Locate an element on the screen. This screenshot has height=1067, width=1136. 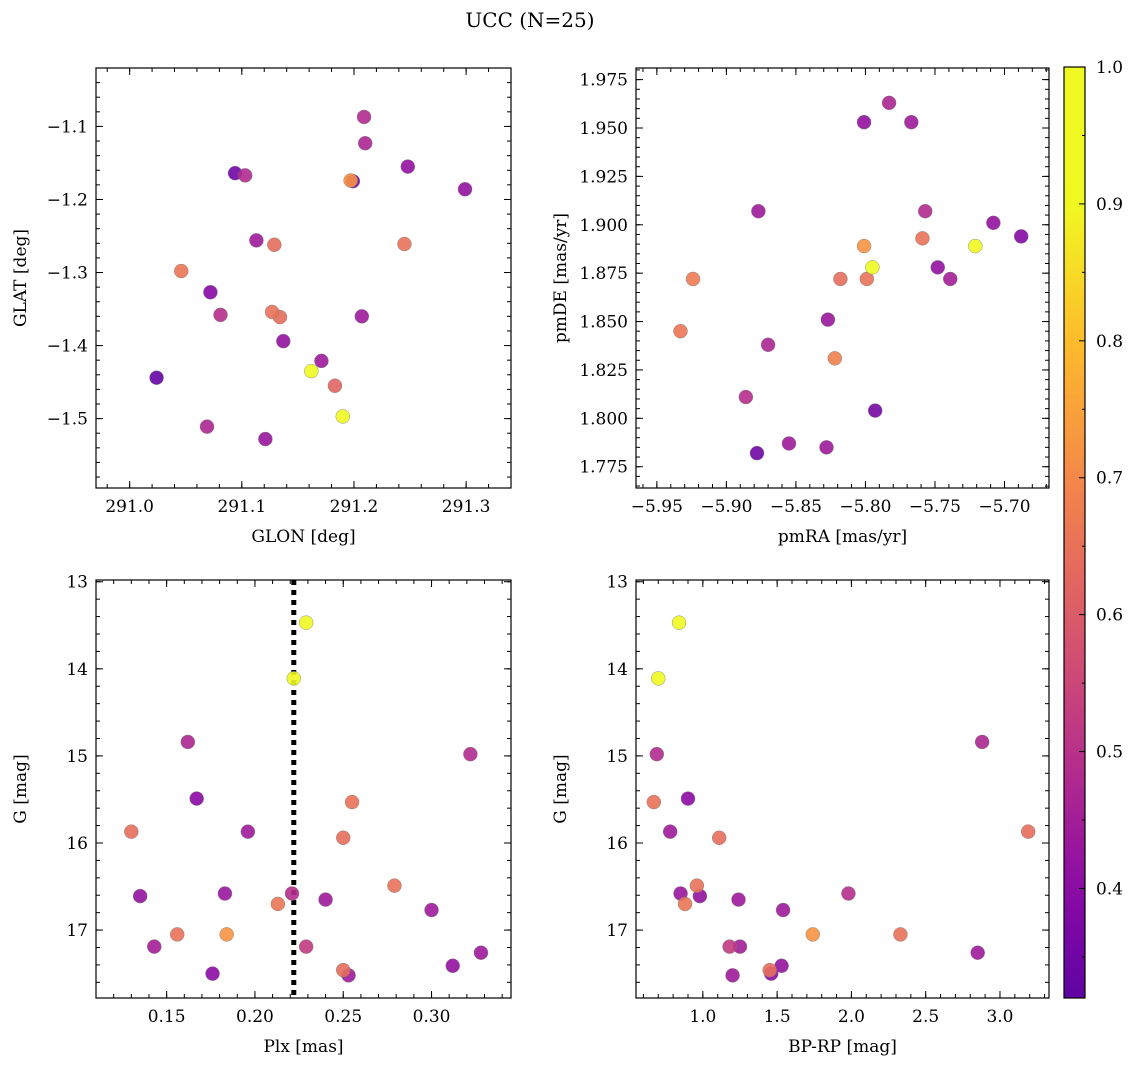
y-tick-label: 13 is located at coordinates (77, 583).